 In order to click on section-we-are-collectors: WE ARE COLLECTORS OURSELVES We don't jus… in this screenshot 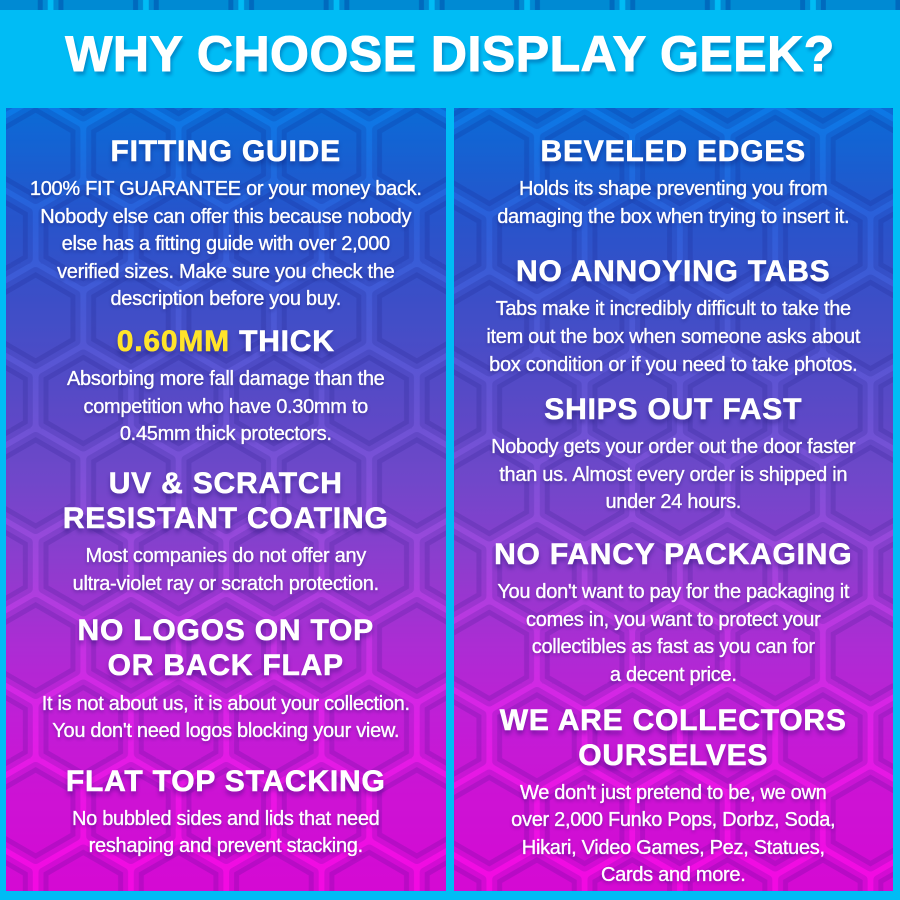, I will do `click(674, 797)`.